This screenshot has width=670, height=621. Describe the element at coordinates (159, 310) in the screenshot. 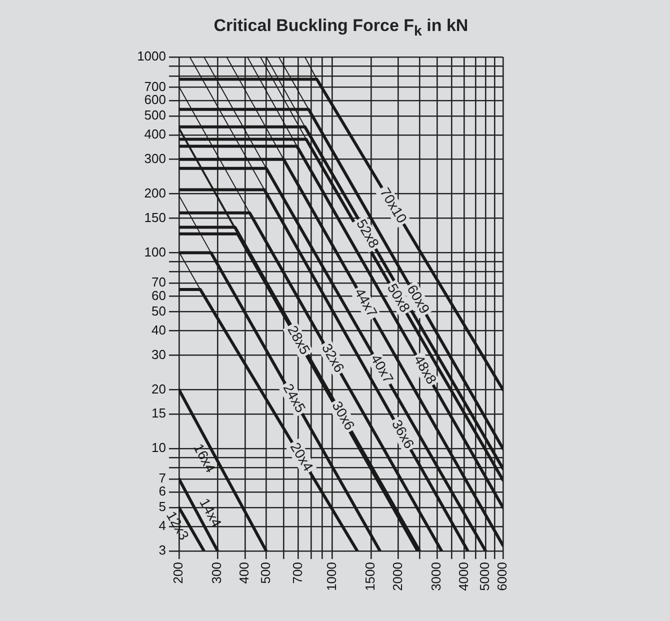

I see `y-tick-label: 50` at that location.